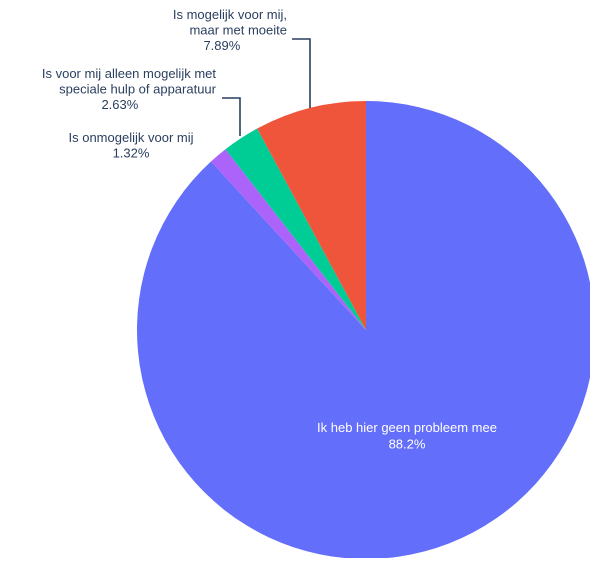 The image size is (590, 563). I want to click on slice-value-label-1: 1.32%, so click(131, 153).